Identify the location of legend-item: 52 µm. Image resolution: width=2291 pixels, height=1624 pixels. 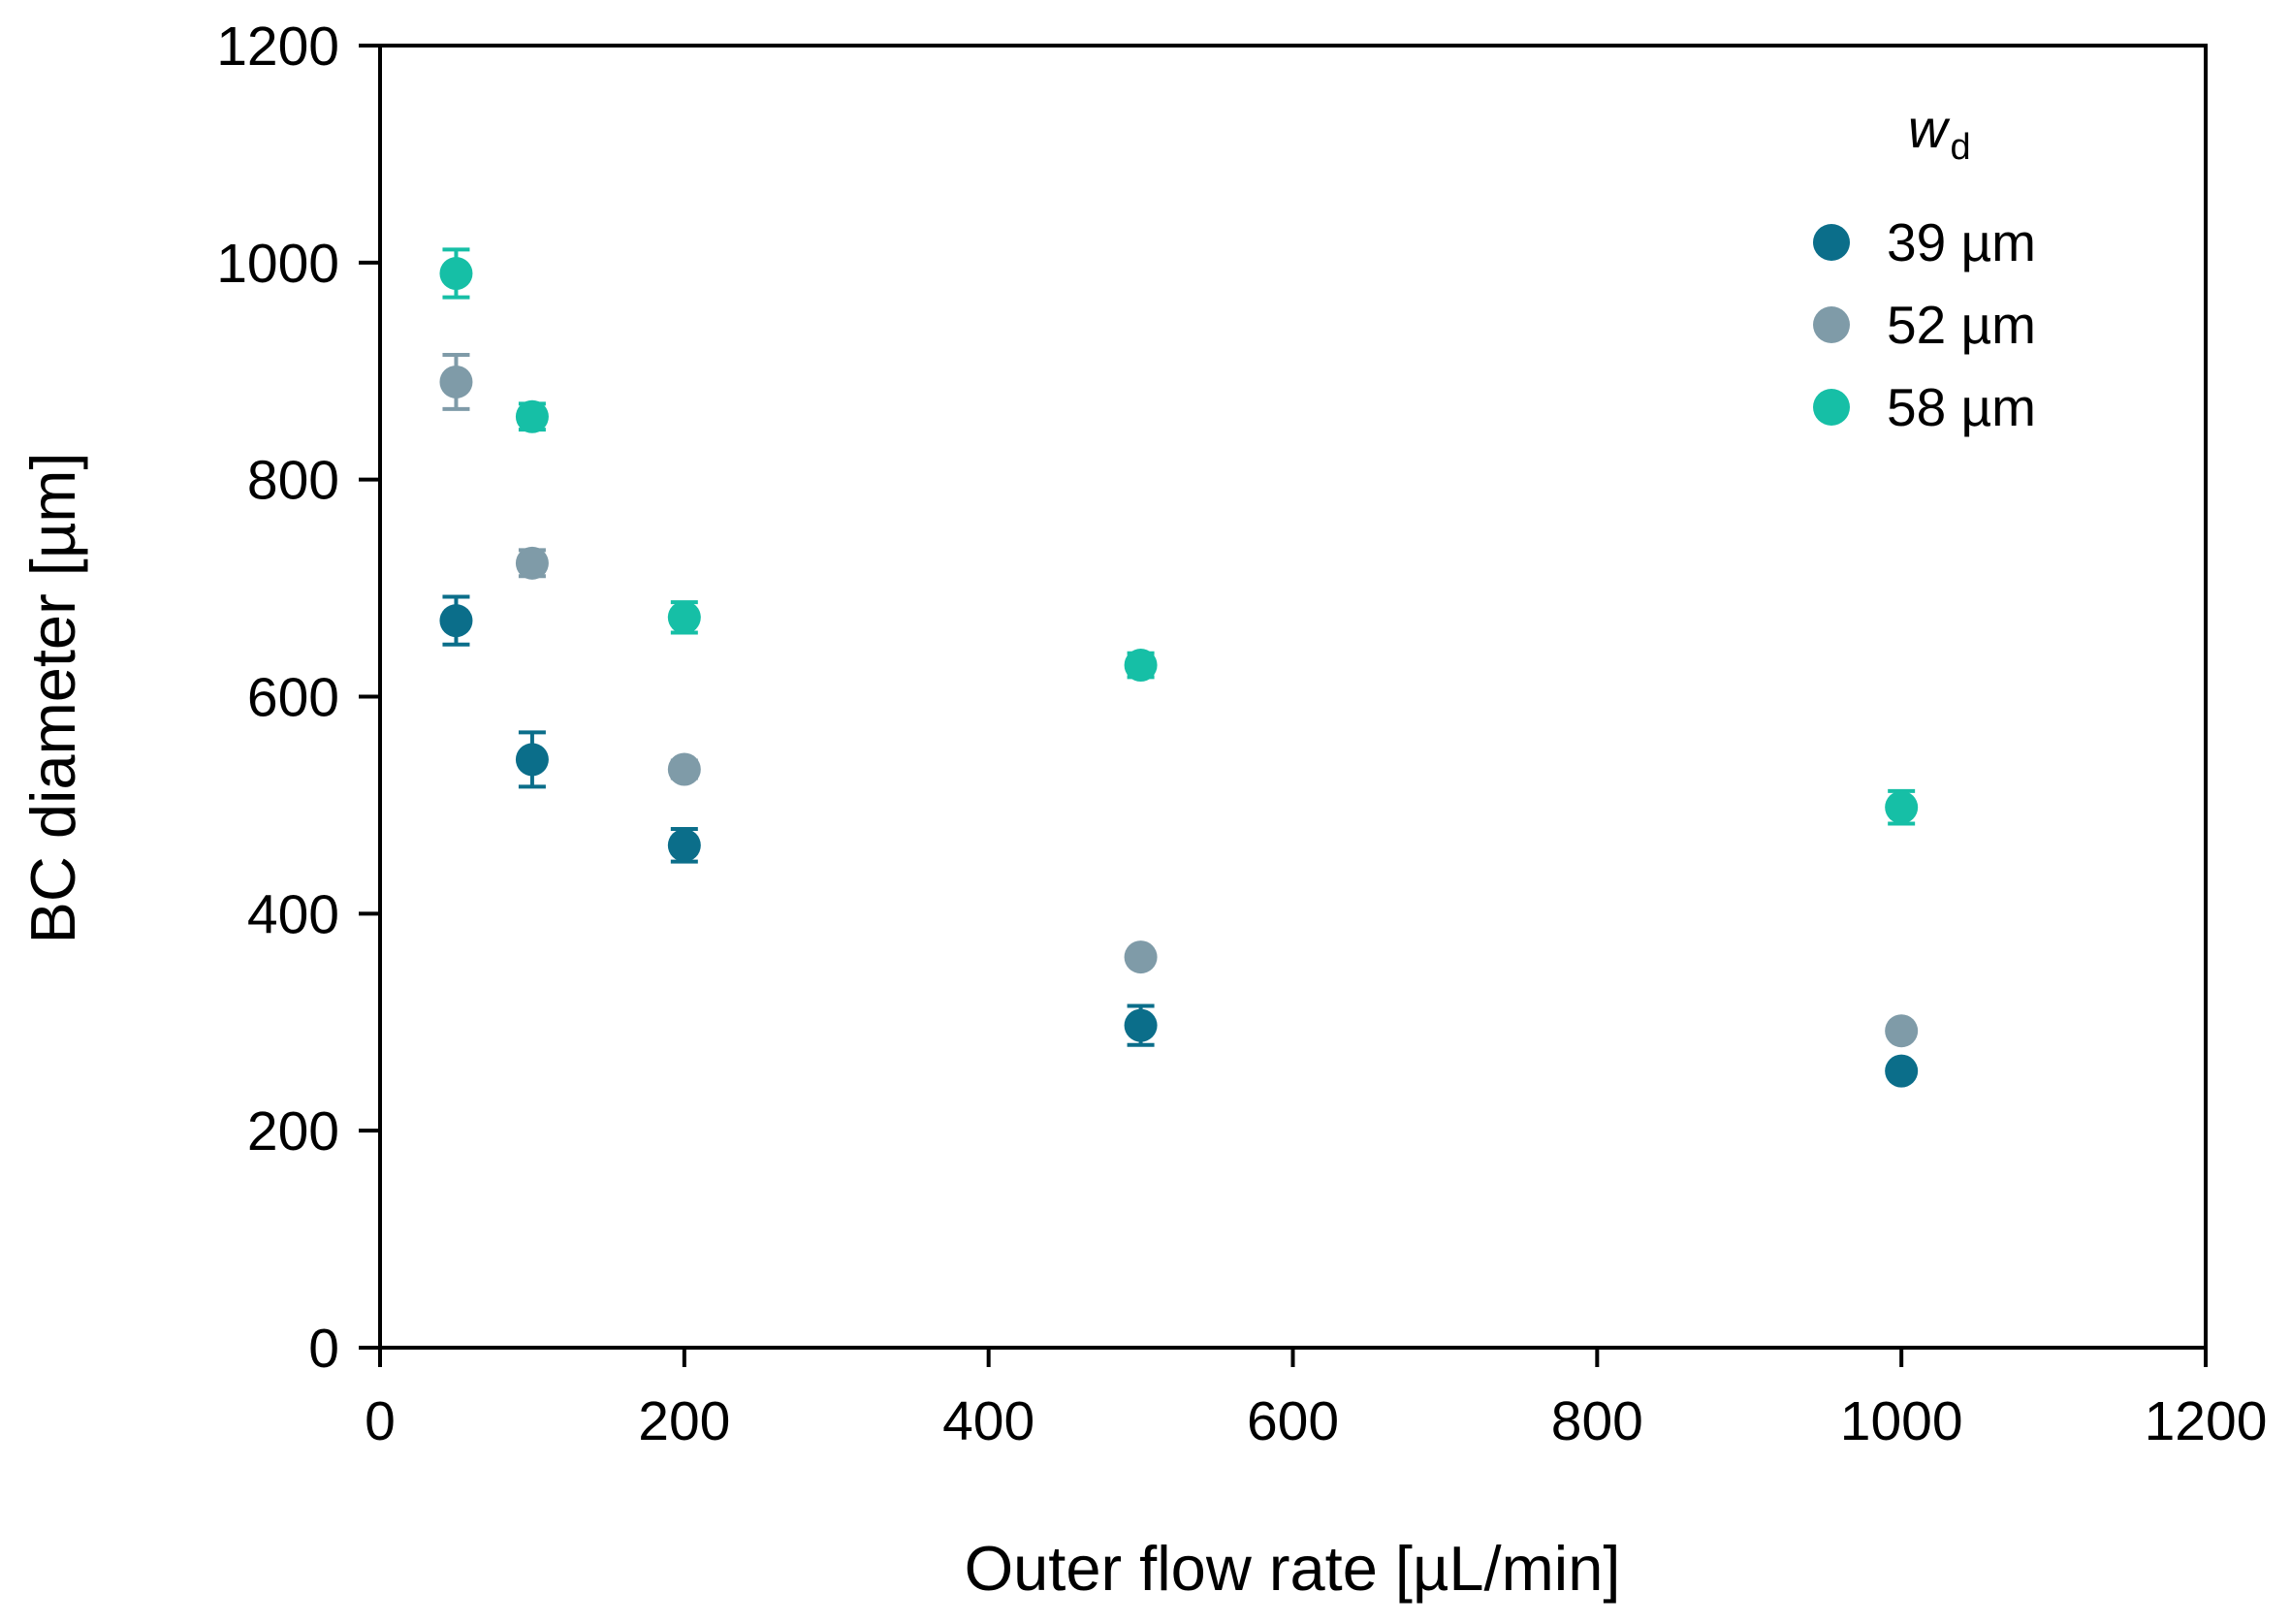
(1924, 325).